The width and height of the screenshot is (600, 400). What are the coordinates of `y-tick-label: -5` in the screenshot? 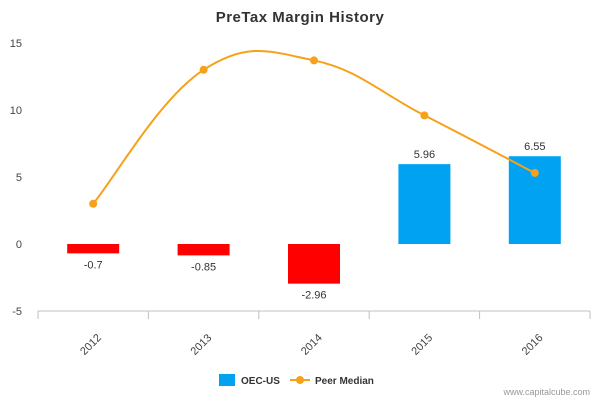 It's located at (17, 312).